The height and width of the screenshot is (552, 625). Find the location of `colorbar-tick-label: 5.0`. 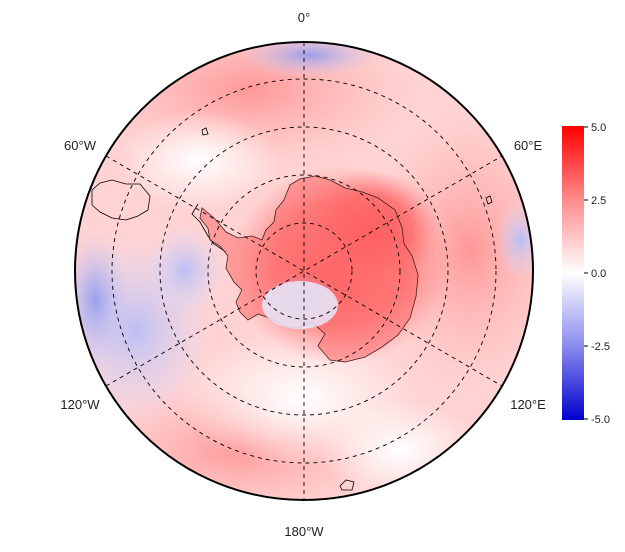

colorbar-tick-label: 5.0 is located at coordinates (598, 128).